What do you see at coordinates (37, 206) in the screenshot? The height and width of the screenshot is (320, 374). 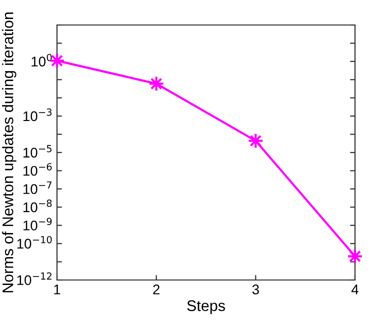 I see `y-tick-label: 10$^{−8}$` at bounding box center [37, 206].